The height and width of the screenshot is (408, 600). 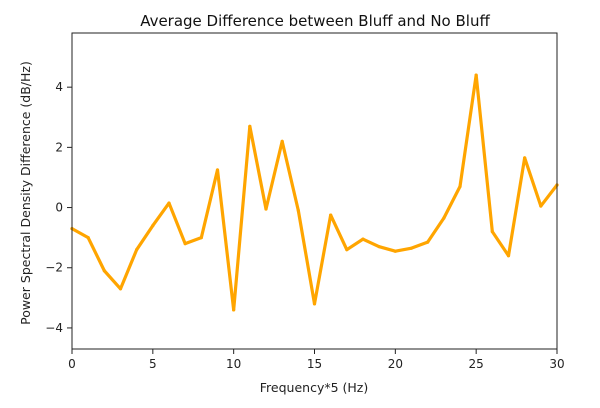 I want to click on y-tick-label: 4, so click(x=59, y=87).